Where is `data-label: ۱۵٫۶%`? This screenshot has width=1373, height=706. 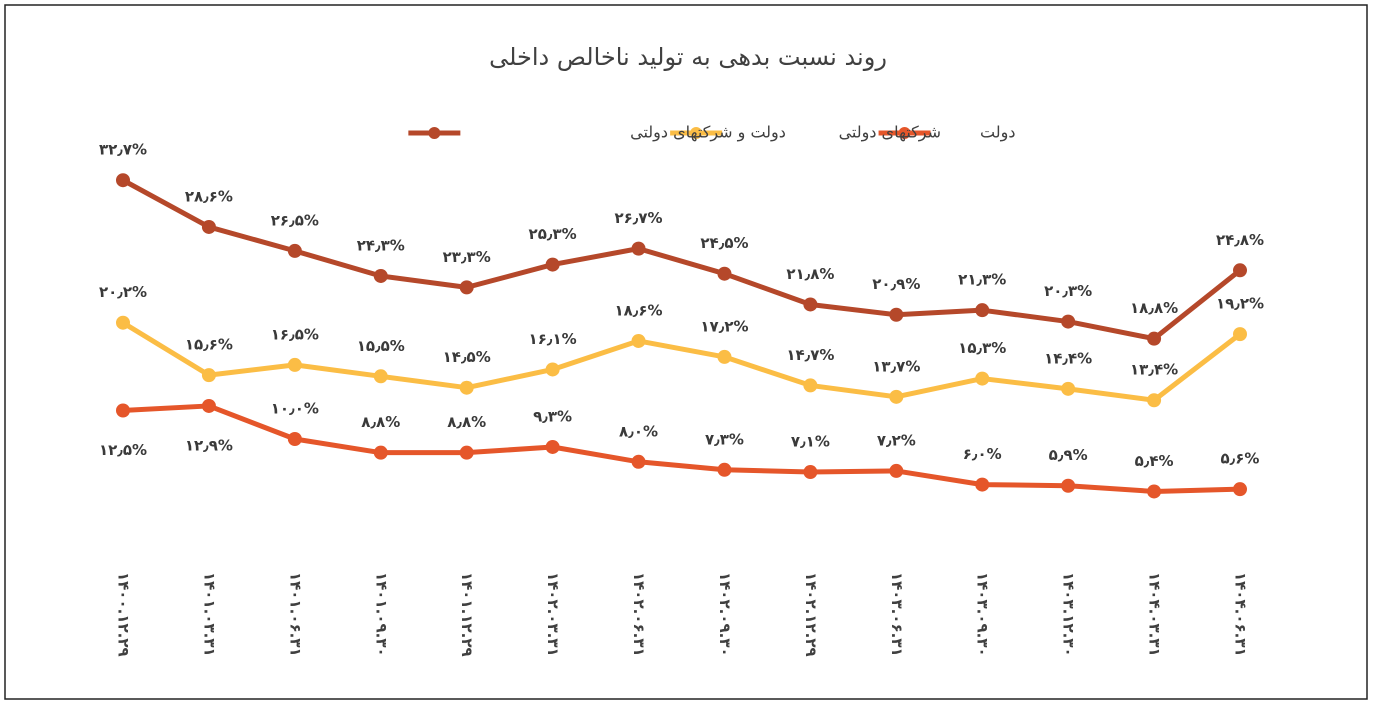 data-label: ۱۵٫۶% is located at coordinates (209, 345).